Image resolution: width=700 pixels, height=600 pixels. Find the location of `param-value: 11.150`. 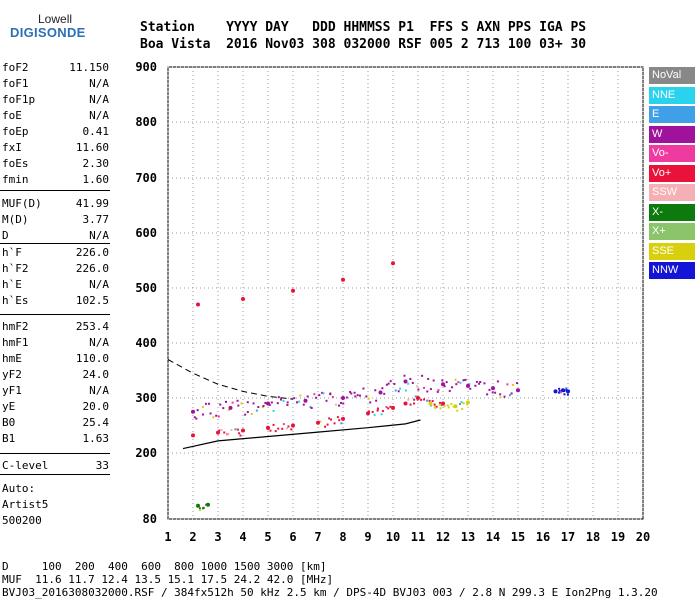

param-value: 11.150 is located at coordinates (89, 67).